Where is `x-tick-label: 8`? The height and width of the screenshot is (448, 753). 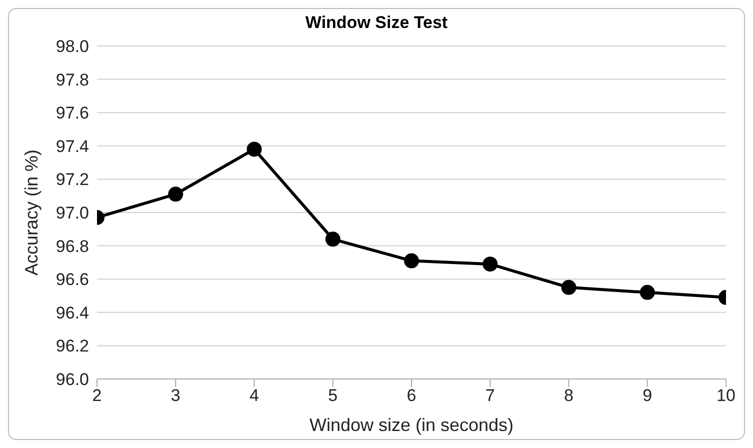
x-tick-label: 8 is located at coordinates (569, 396).